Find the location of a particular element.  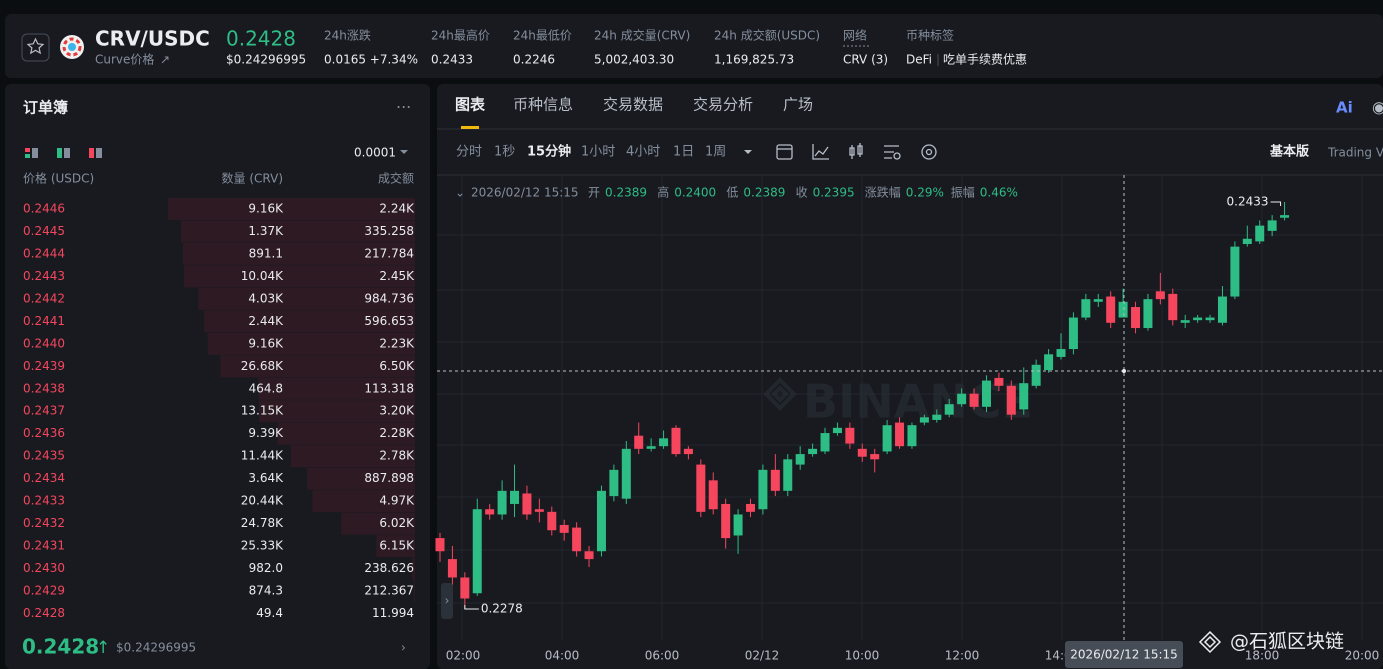

x-label: 12:00 is located at coordinates (962, 656).